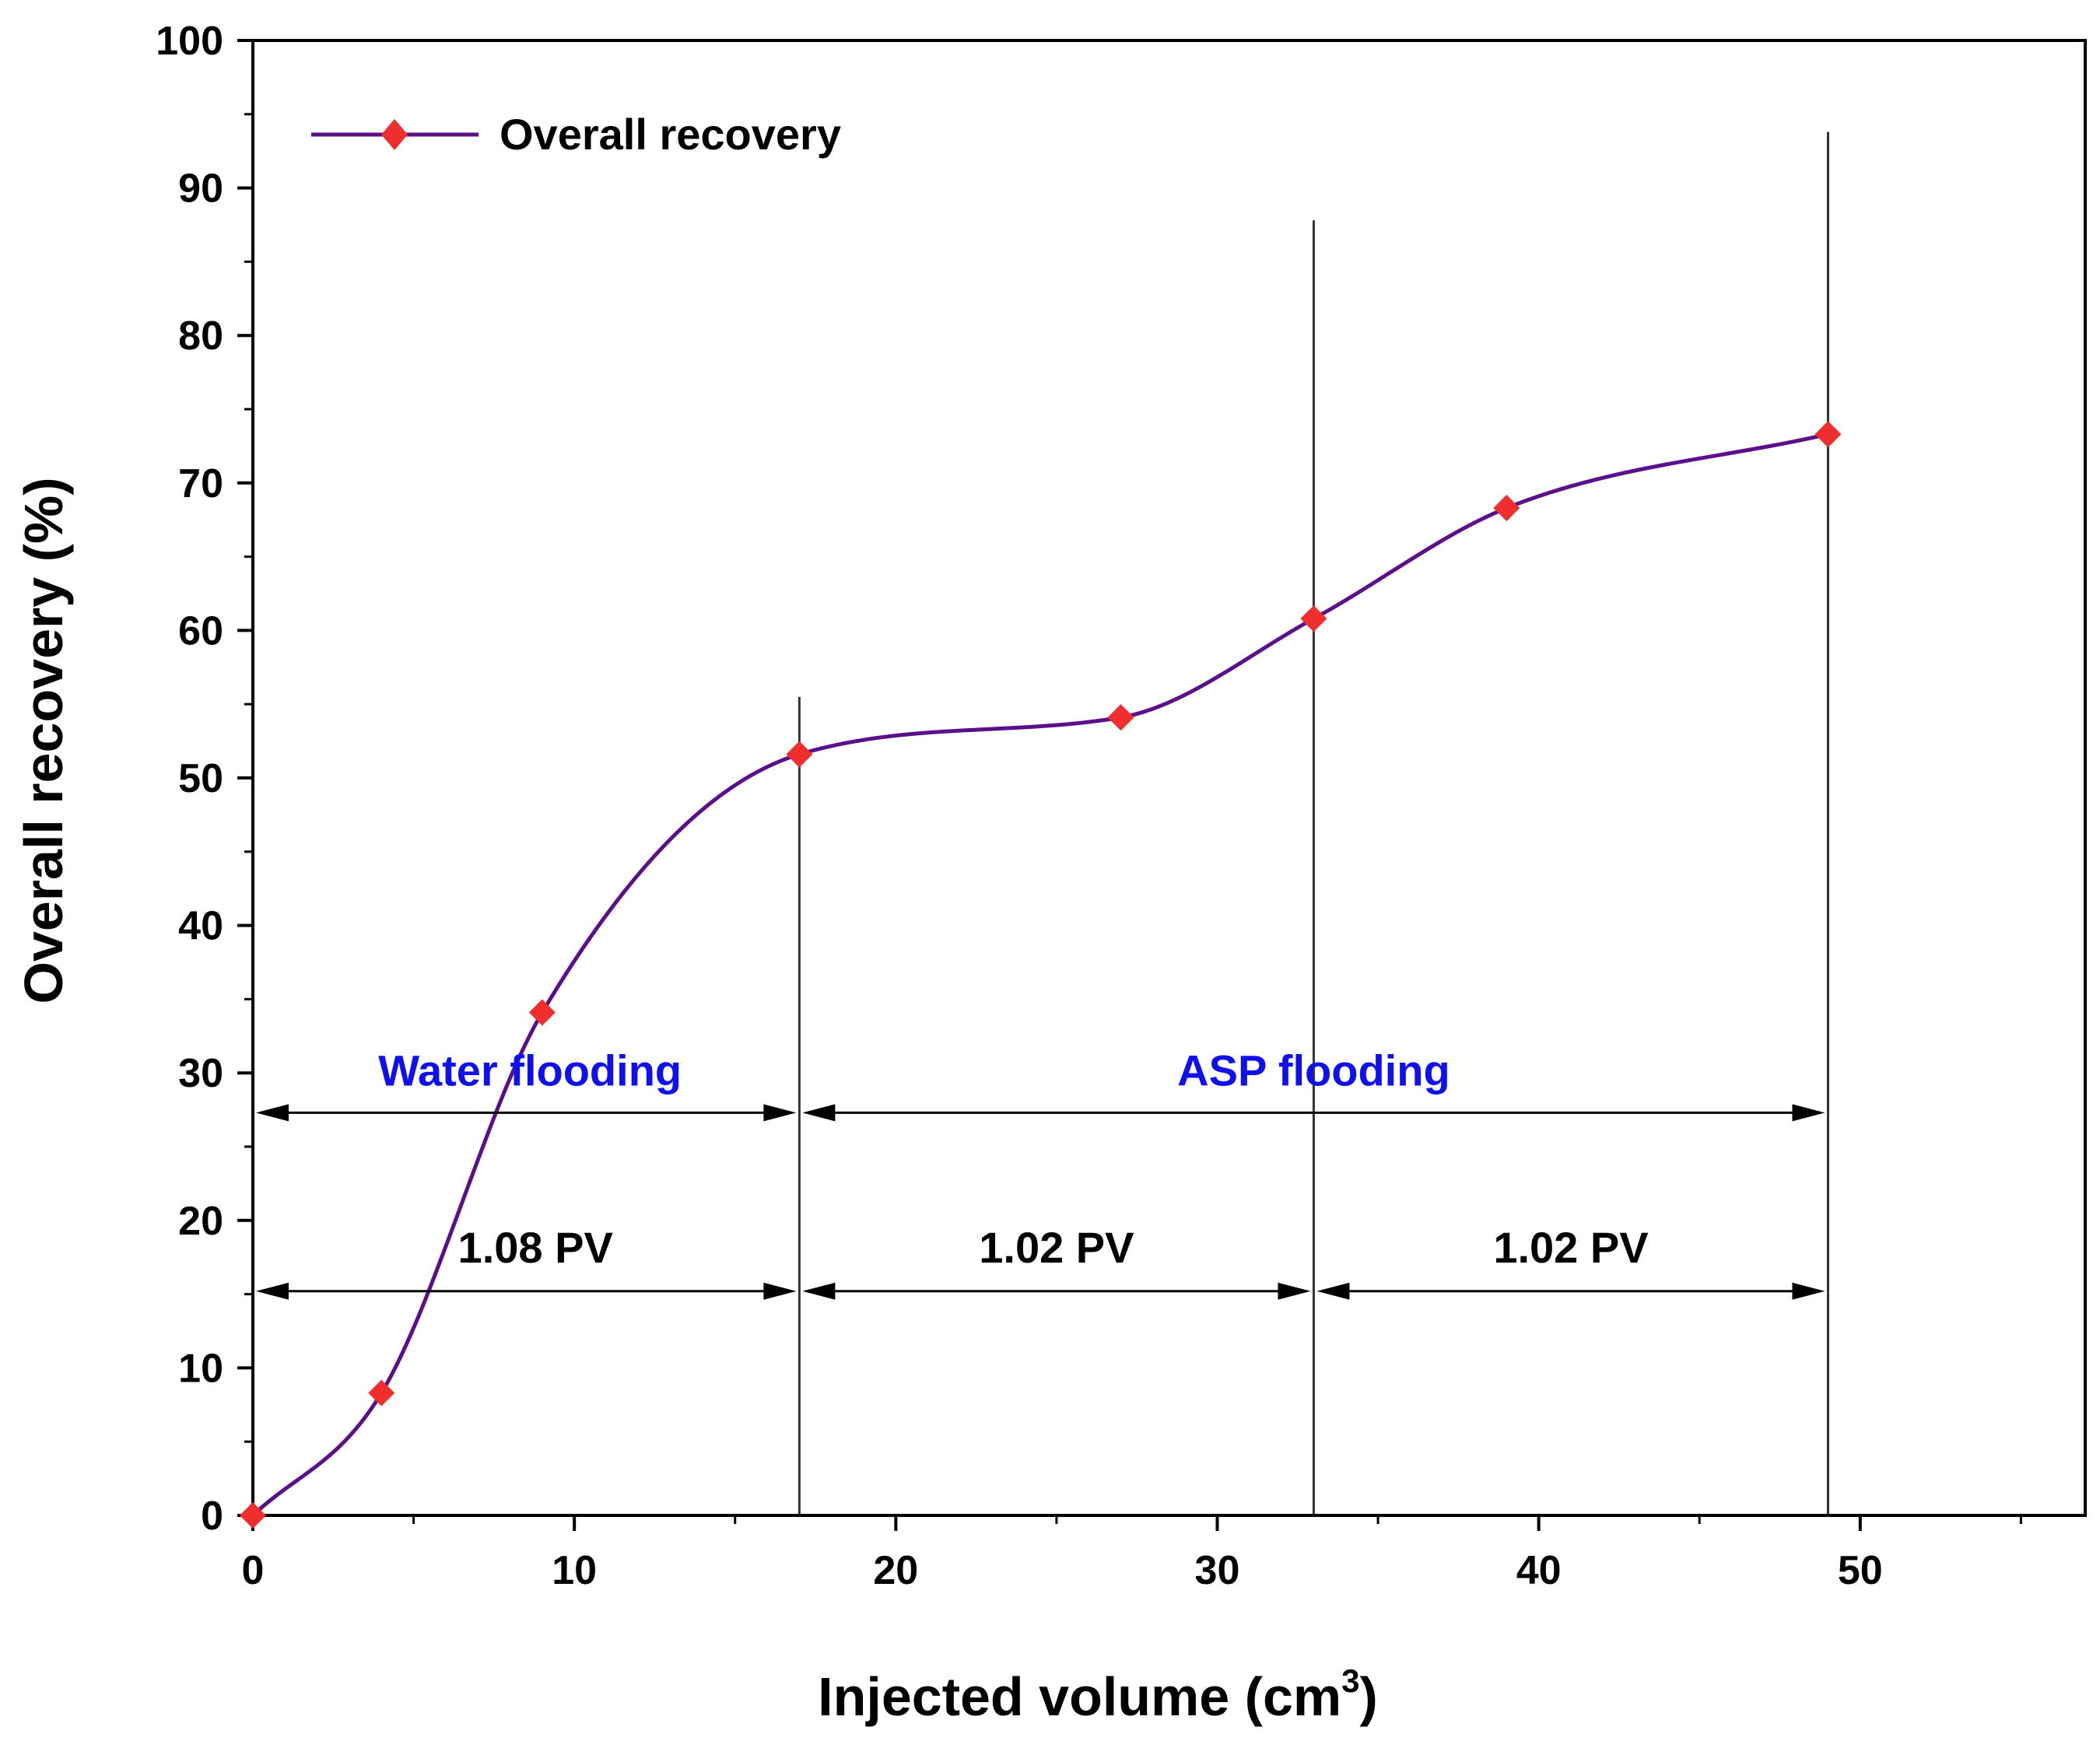  What do you see at coordinates (200, 1369) in the screenshot?
I see `y-tick-label: 10` at bounding box center [200, 1369].